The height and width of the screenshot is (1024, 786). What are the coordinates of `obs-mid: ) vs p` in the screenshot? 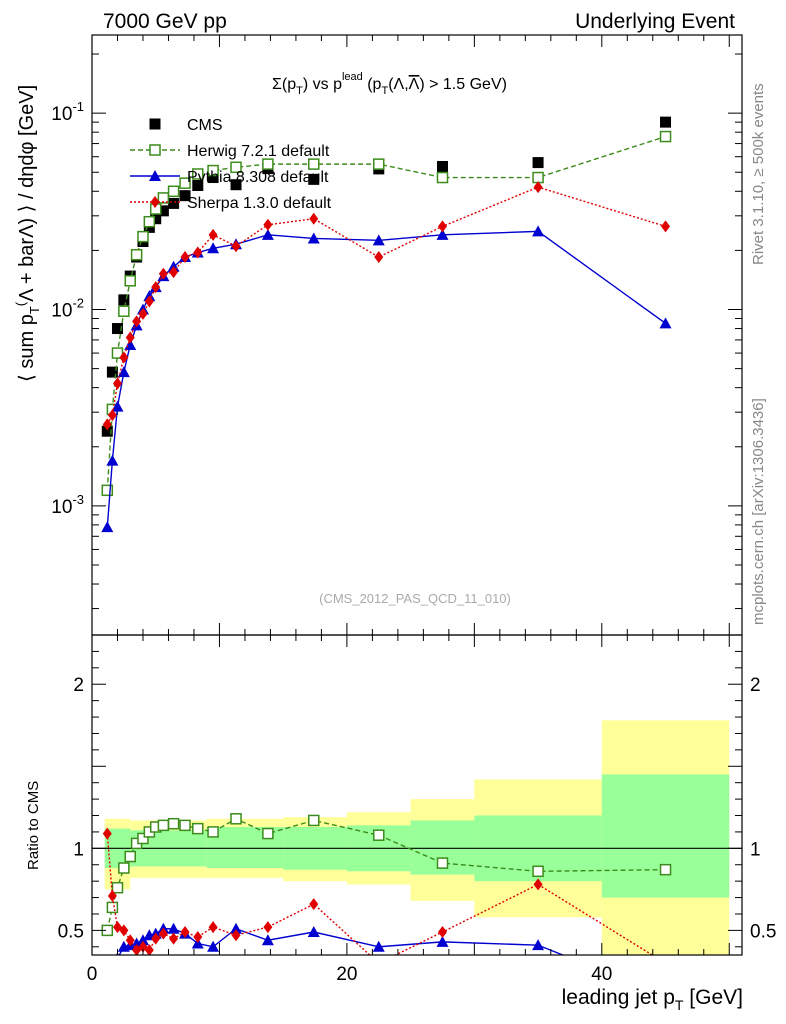 It's located at (322, 84).